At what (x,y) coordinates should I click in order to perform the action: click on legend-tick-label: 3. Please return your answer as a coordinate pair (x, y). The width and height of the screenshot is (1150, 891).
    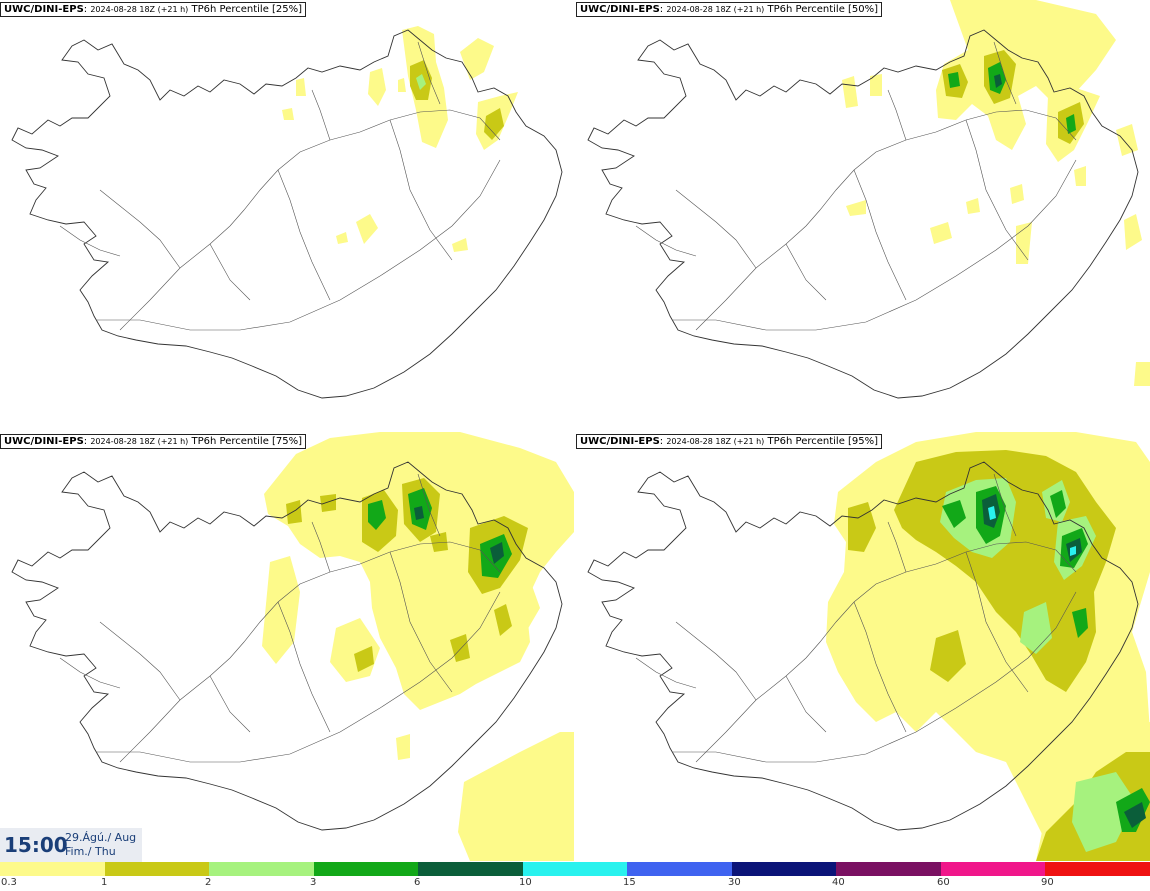
    Looking at the image, I should click on (313, 882).